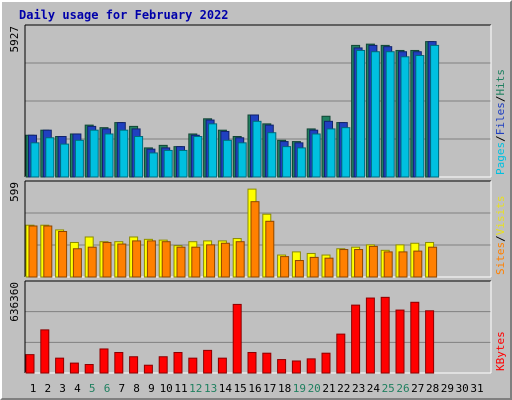 Image resolution: width=512 pixels, height=400 pixels. Describe the element at coordinates (500, 82) in the screenshot. I see `legend-entry: Hits` at that location.